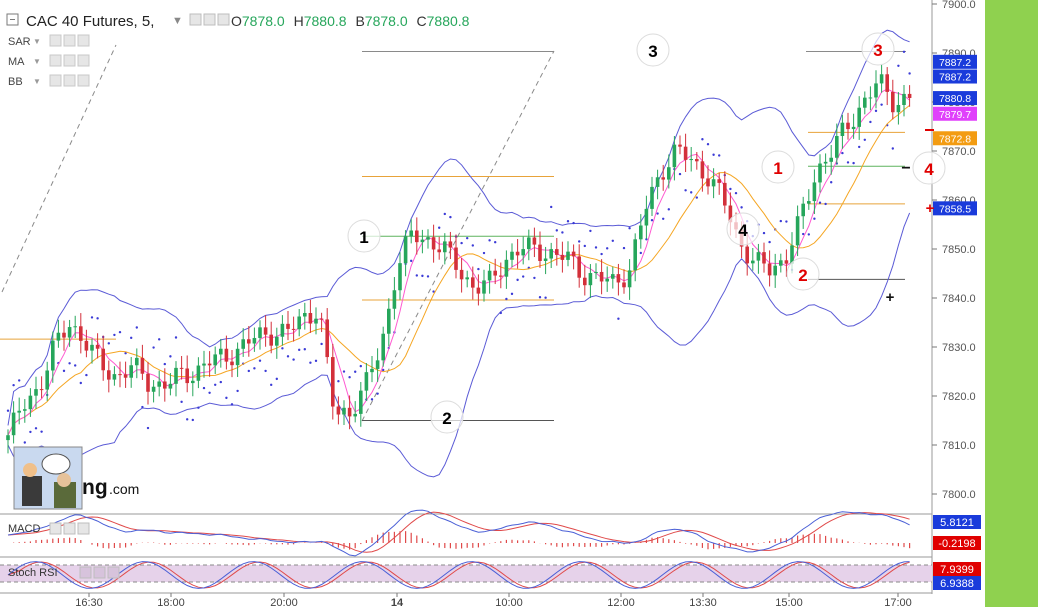  What do you see at coordinates (284, 602) in the screenshot?
I see `time-tick-label: 20:00` at bounding box center [284, 602].